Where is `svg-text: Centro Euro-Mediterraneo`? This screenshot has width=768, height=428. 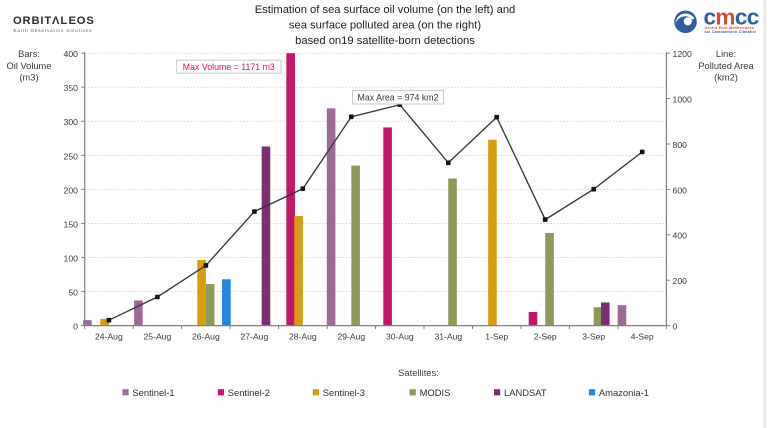 svg-text: Centro Euro-Mediterraneo is located at coordinates (730, 28).